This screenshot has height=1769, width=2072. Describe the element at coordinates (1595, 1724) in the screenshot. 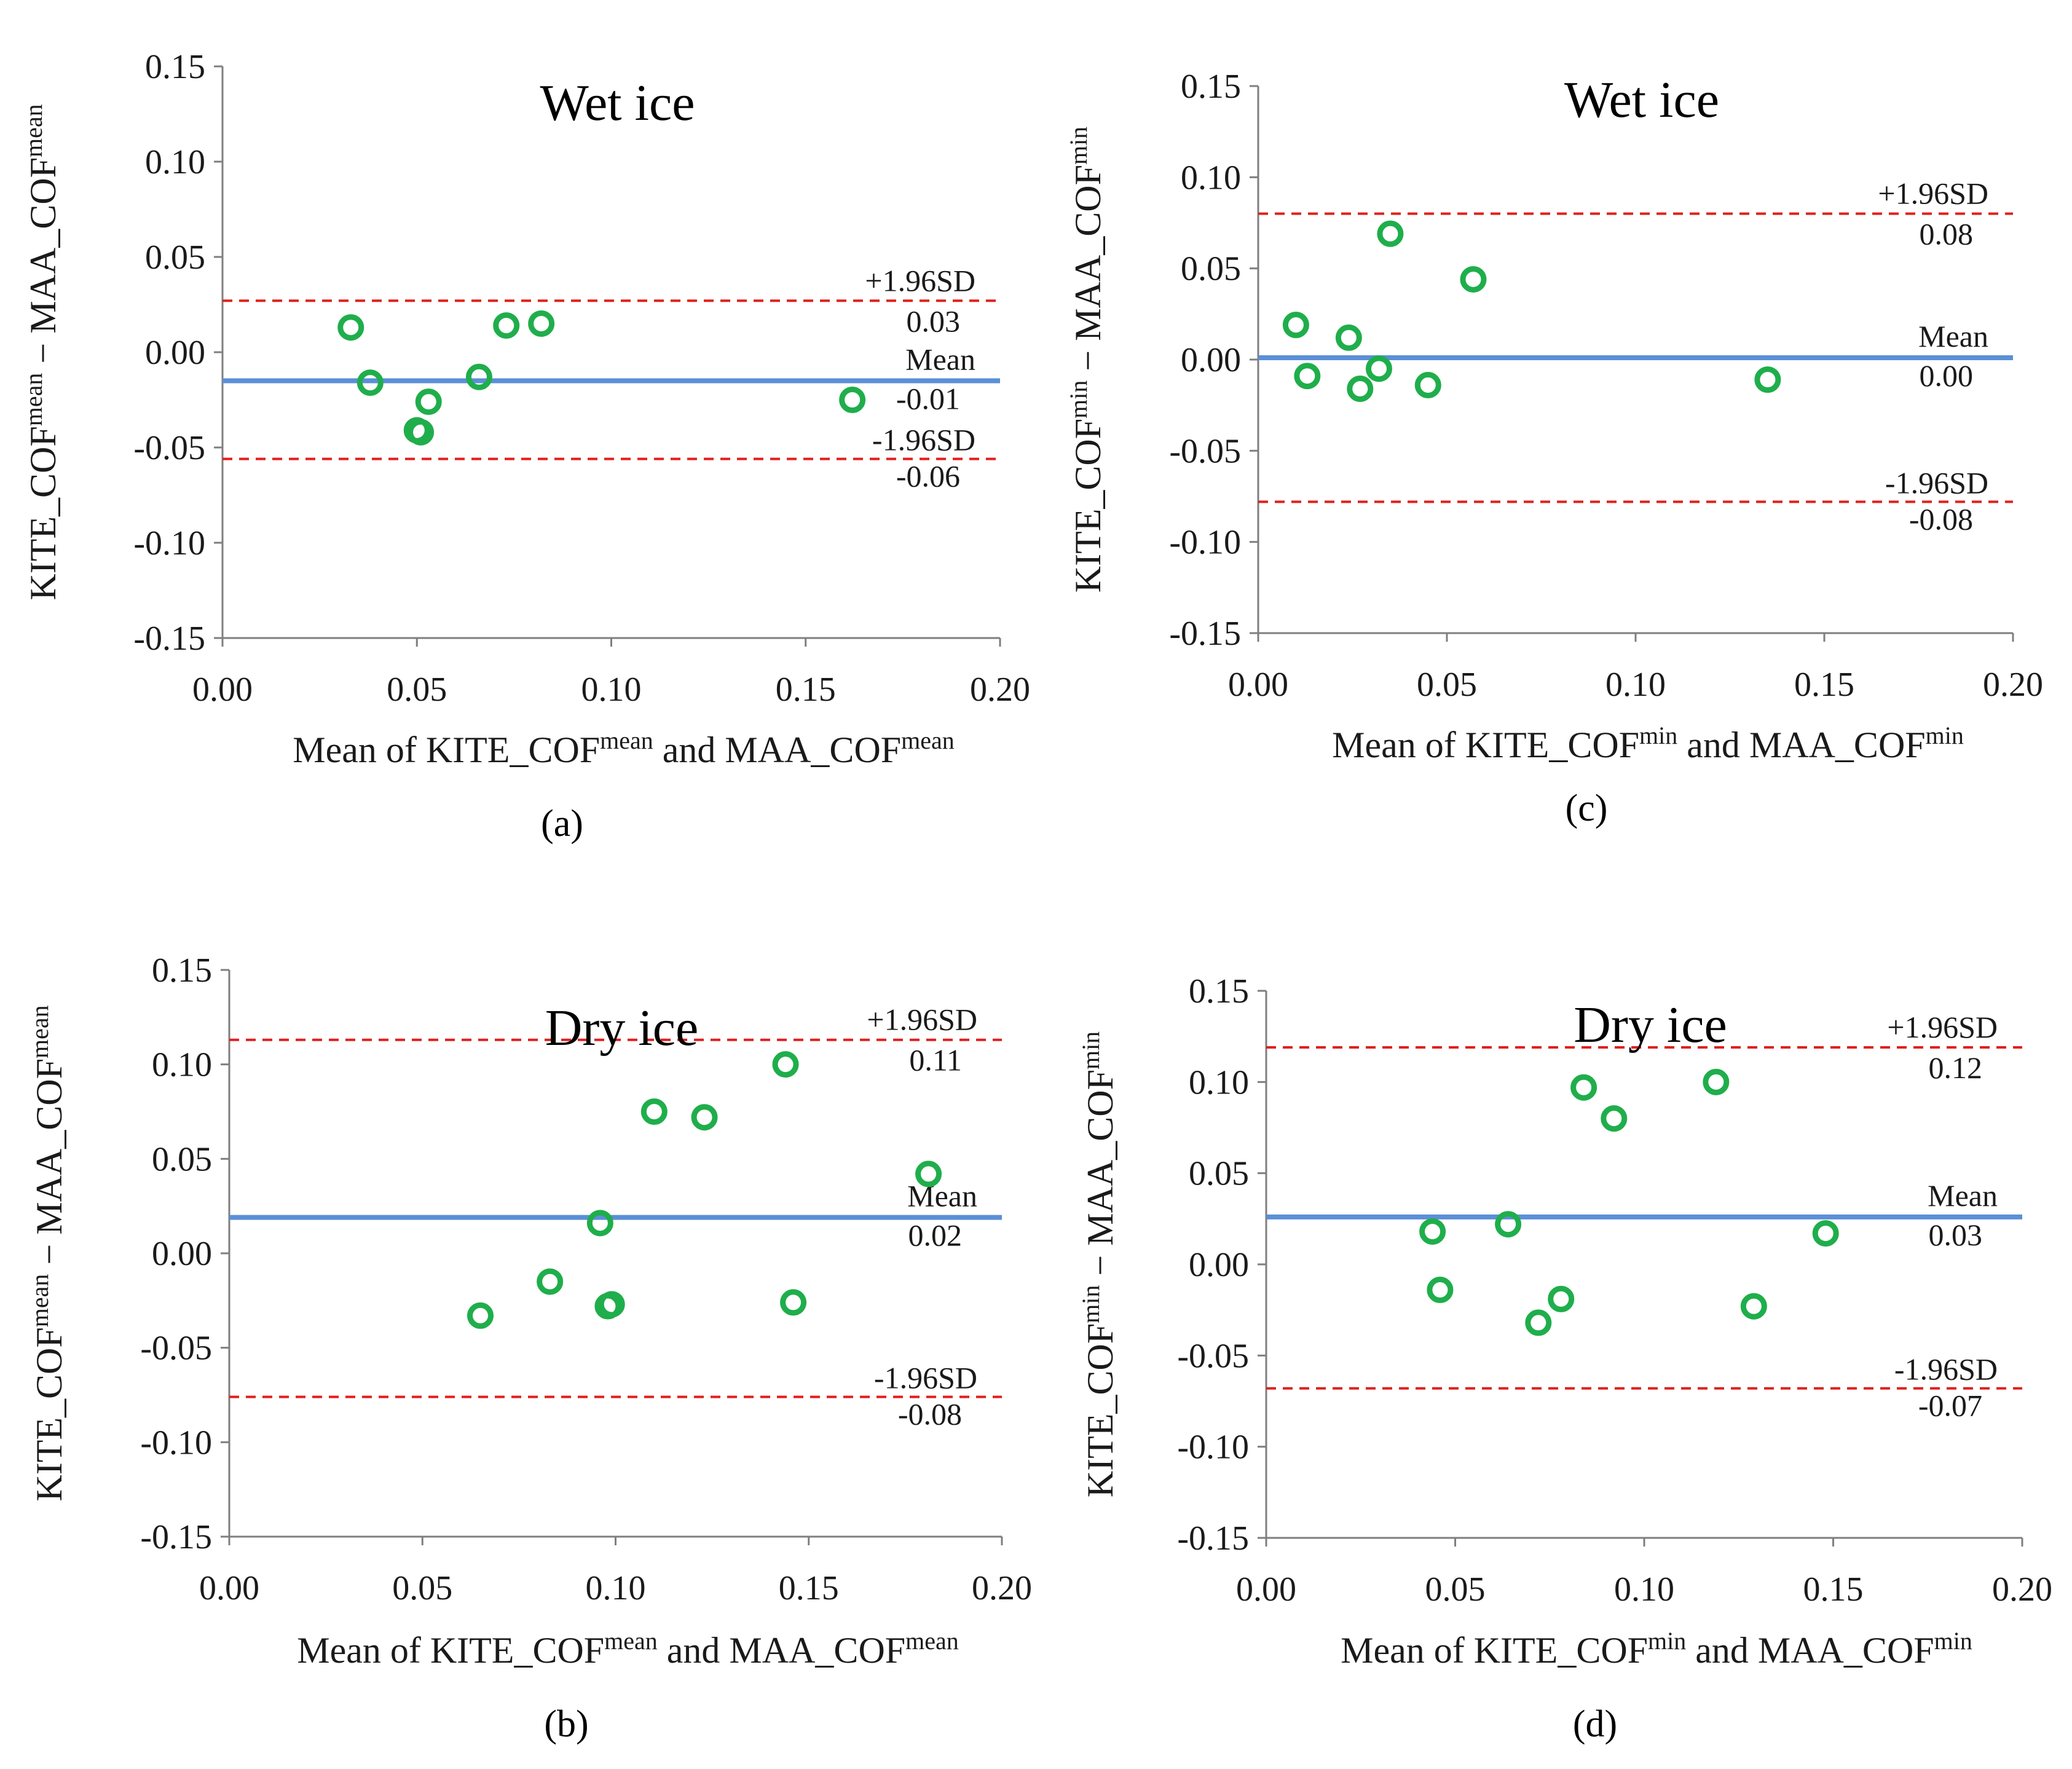

I see `panel-label: (d)` at that location.